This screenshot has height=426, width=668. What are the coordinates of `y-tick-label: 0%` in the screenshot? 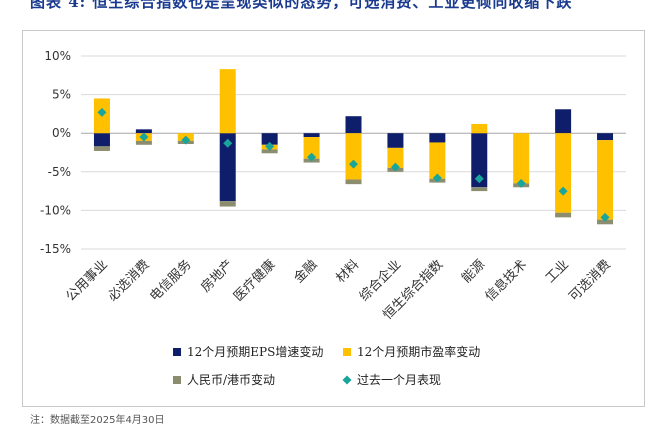 It's located at (61, 133).